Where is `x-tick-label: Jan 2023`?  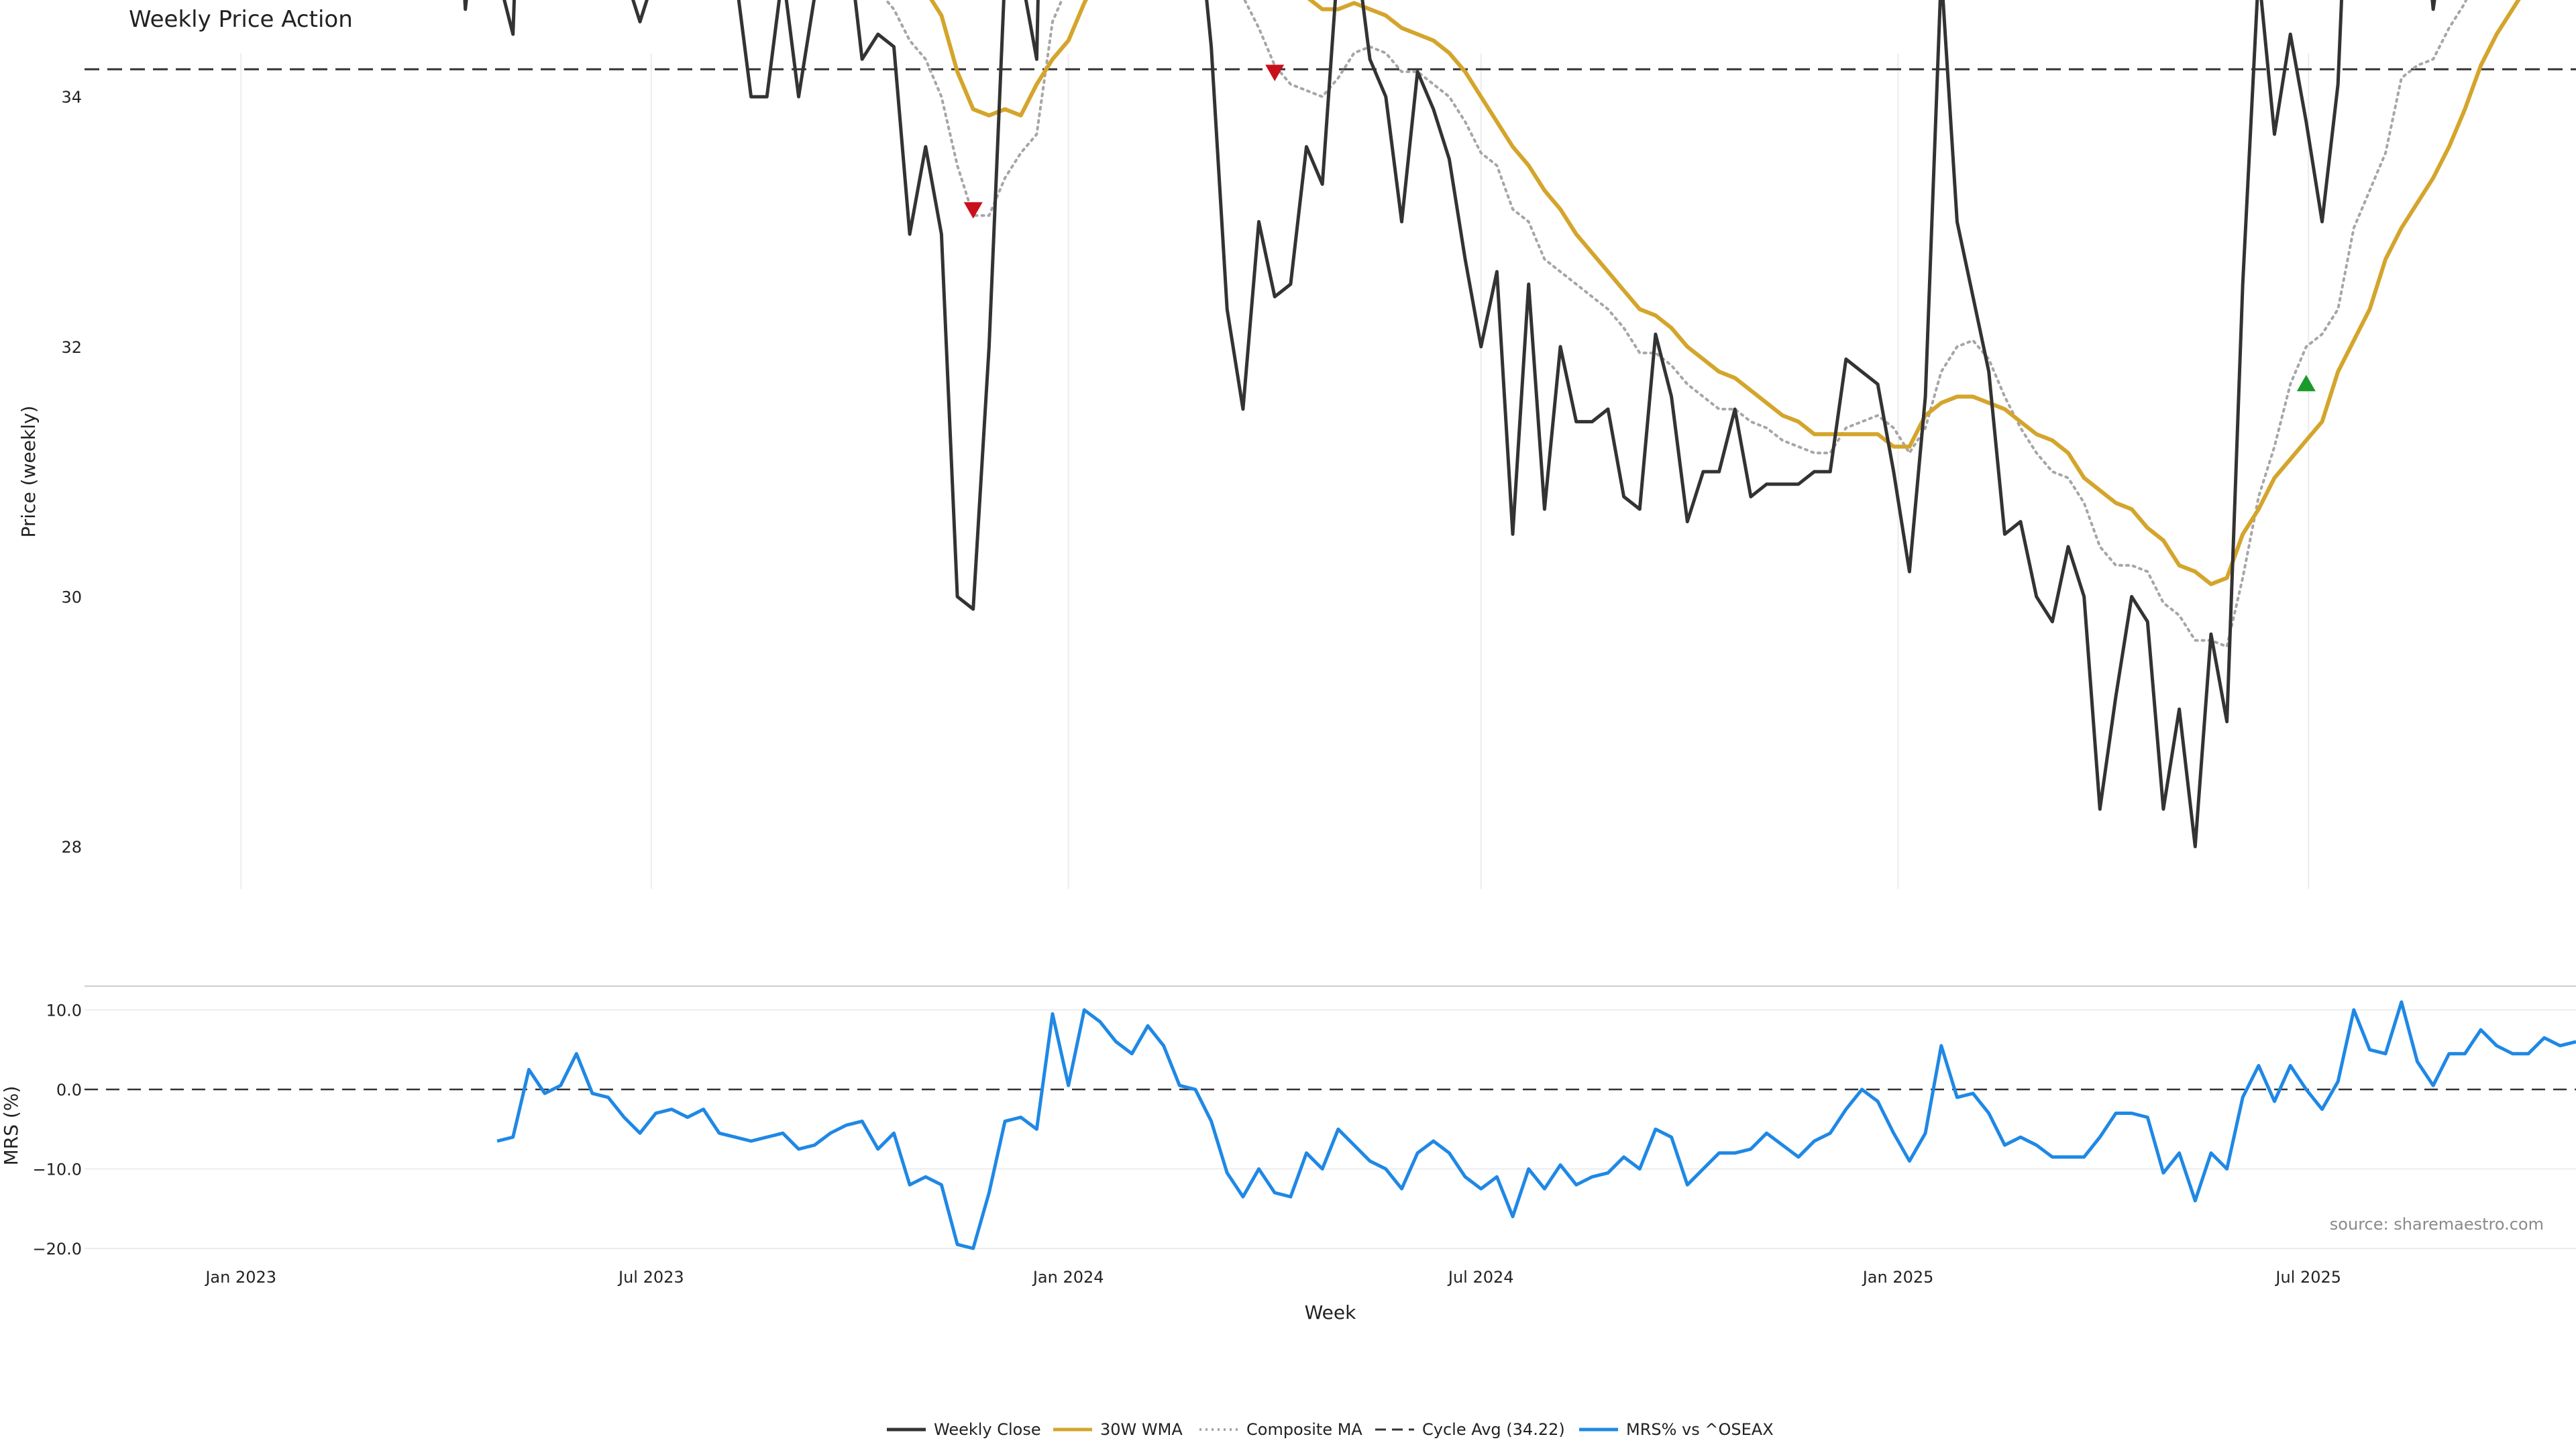
x-tick-label: Jan 2023 is located at coordinates (240, 1277).